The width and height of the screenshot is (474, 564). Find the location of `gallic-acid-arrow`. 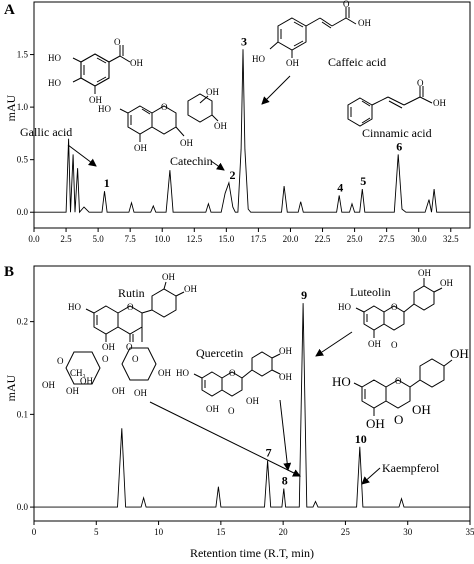

gallic-acid-arrow is located at coordinates (82, 155).